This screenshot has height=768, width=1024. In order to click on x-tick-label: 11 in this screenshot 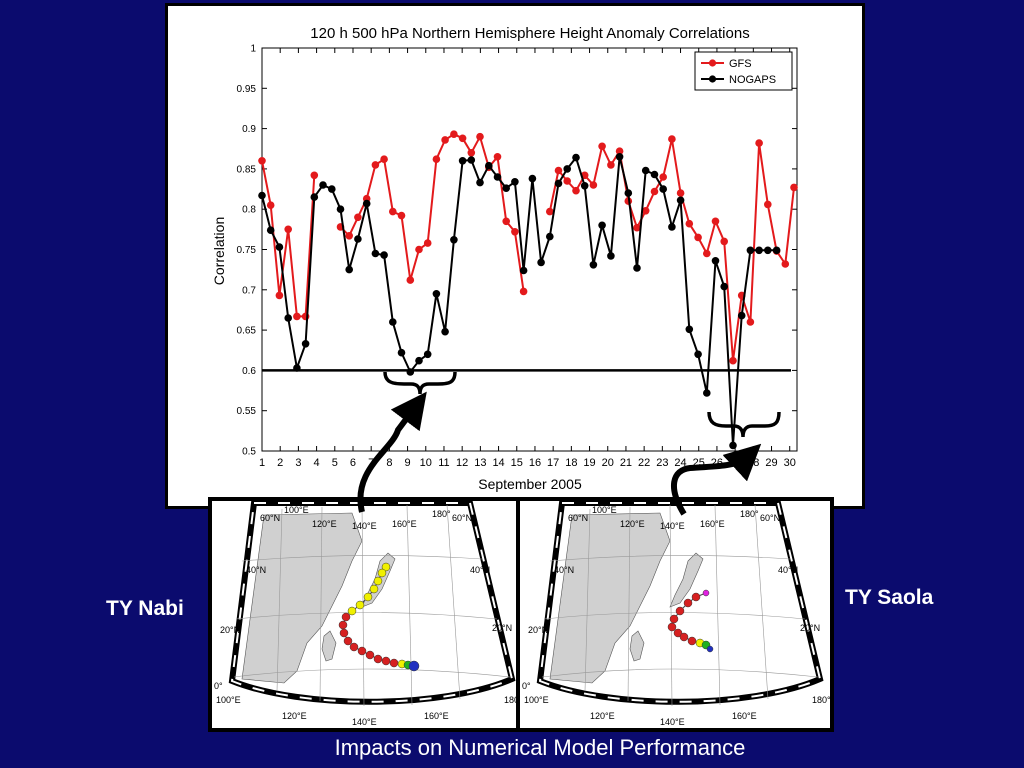, I will do `click(443, 463)`.